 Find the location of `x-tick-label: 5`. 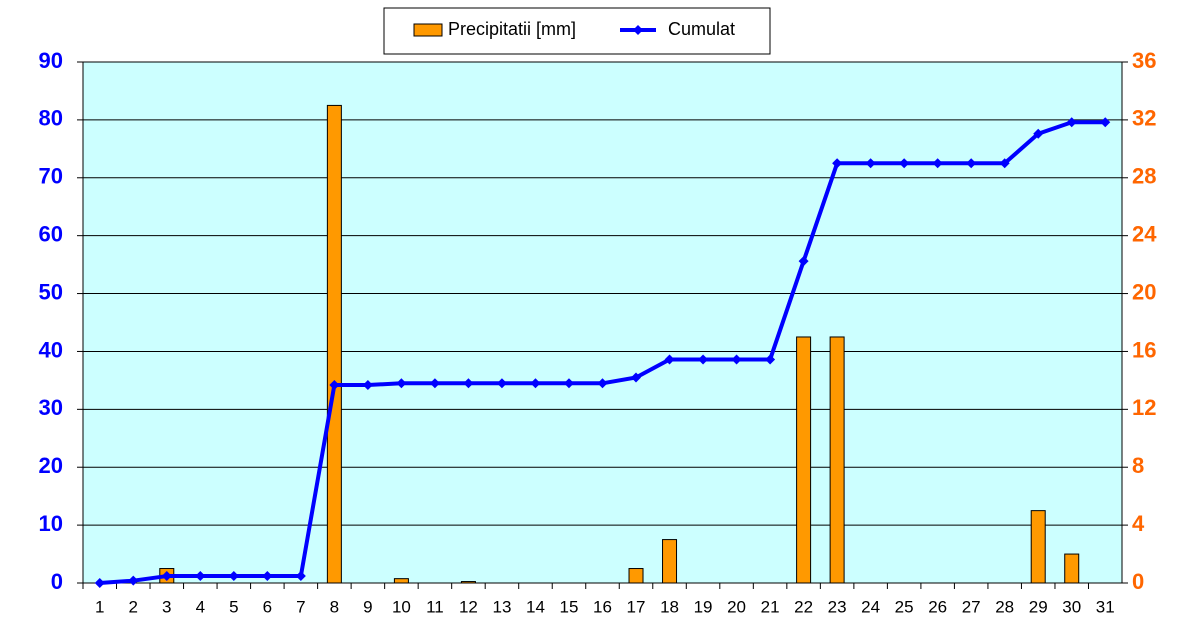

x-tick-label: 5 is located at coordinates (233, 606).